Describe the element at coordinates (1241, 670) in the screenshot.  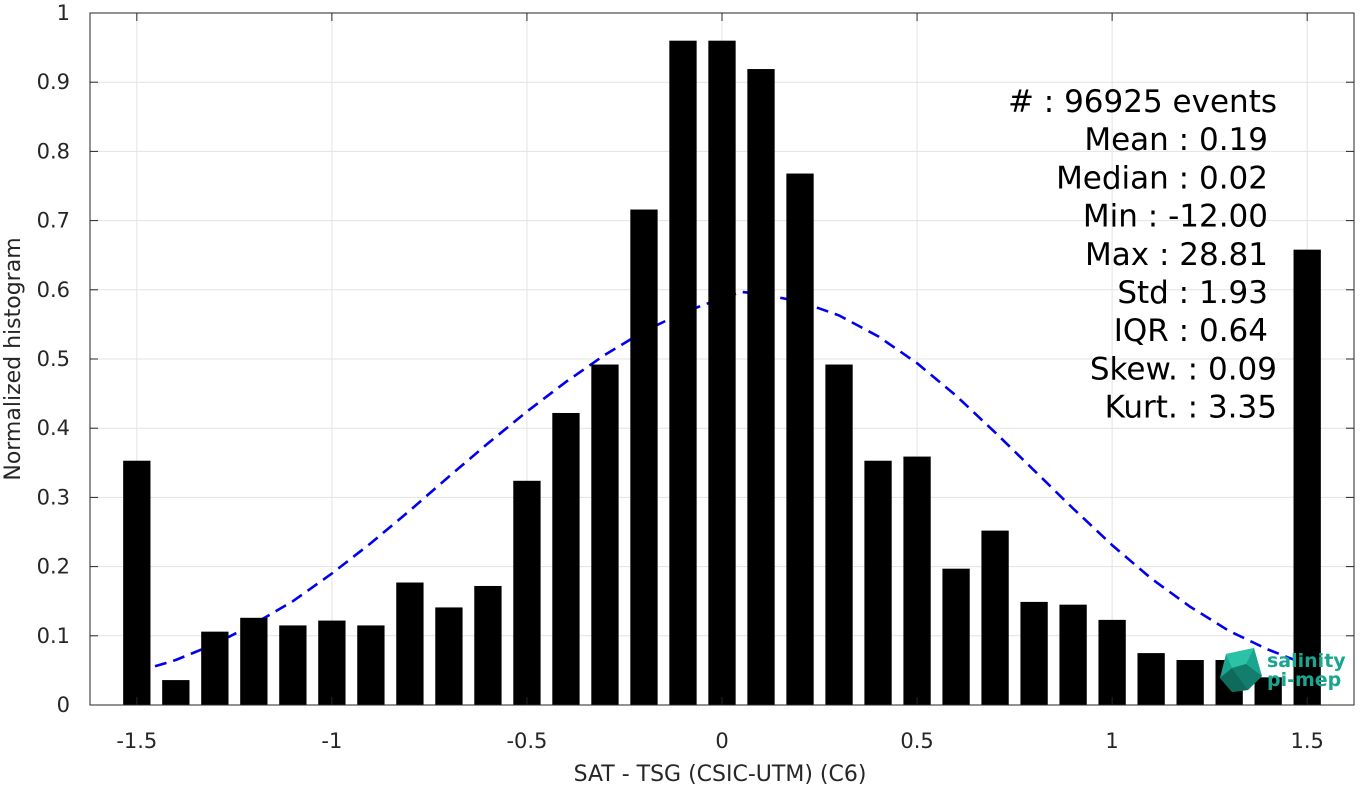
I see `pi-mep-logo-icon` at that location.